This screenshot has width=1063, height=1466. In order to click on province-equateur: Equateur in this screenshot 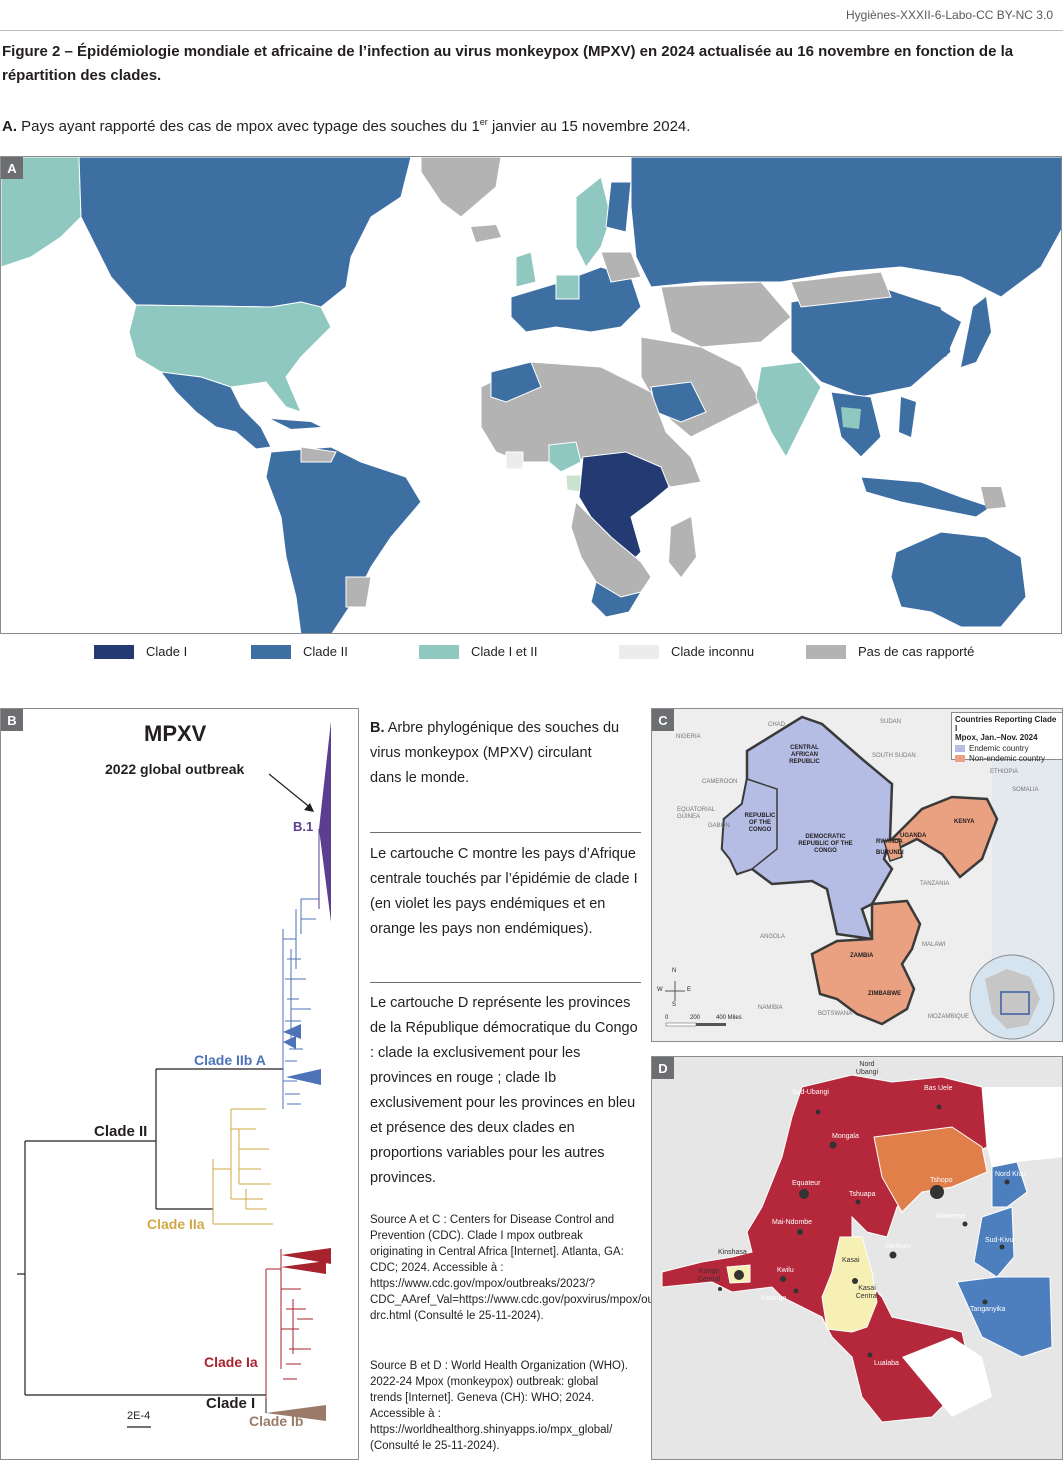, I will do `click(806, 1183)`.